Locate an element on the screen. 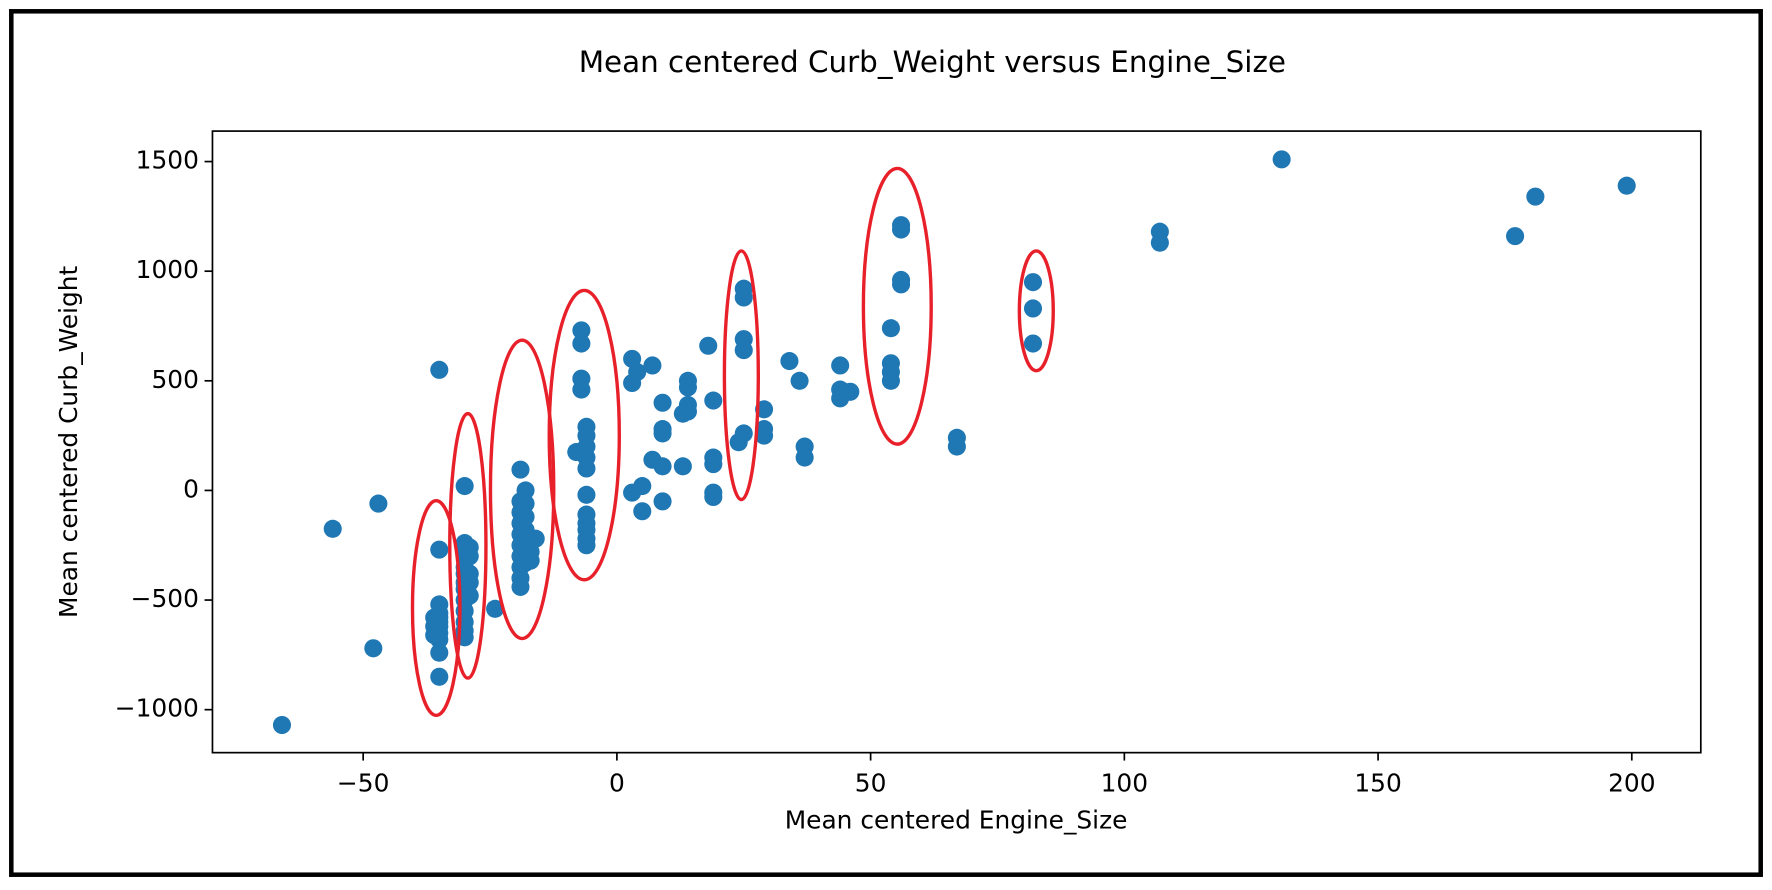  y-tick-label: 0 is located at coordinates (191, 488).